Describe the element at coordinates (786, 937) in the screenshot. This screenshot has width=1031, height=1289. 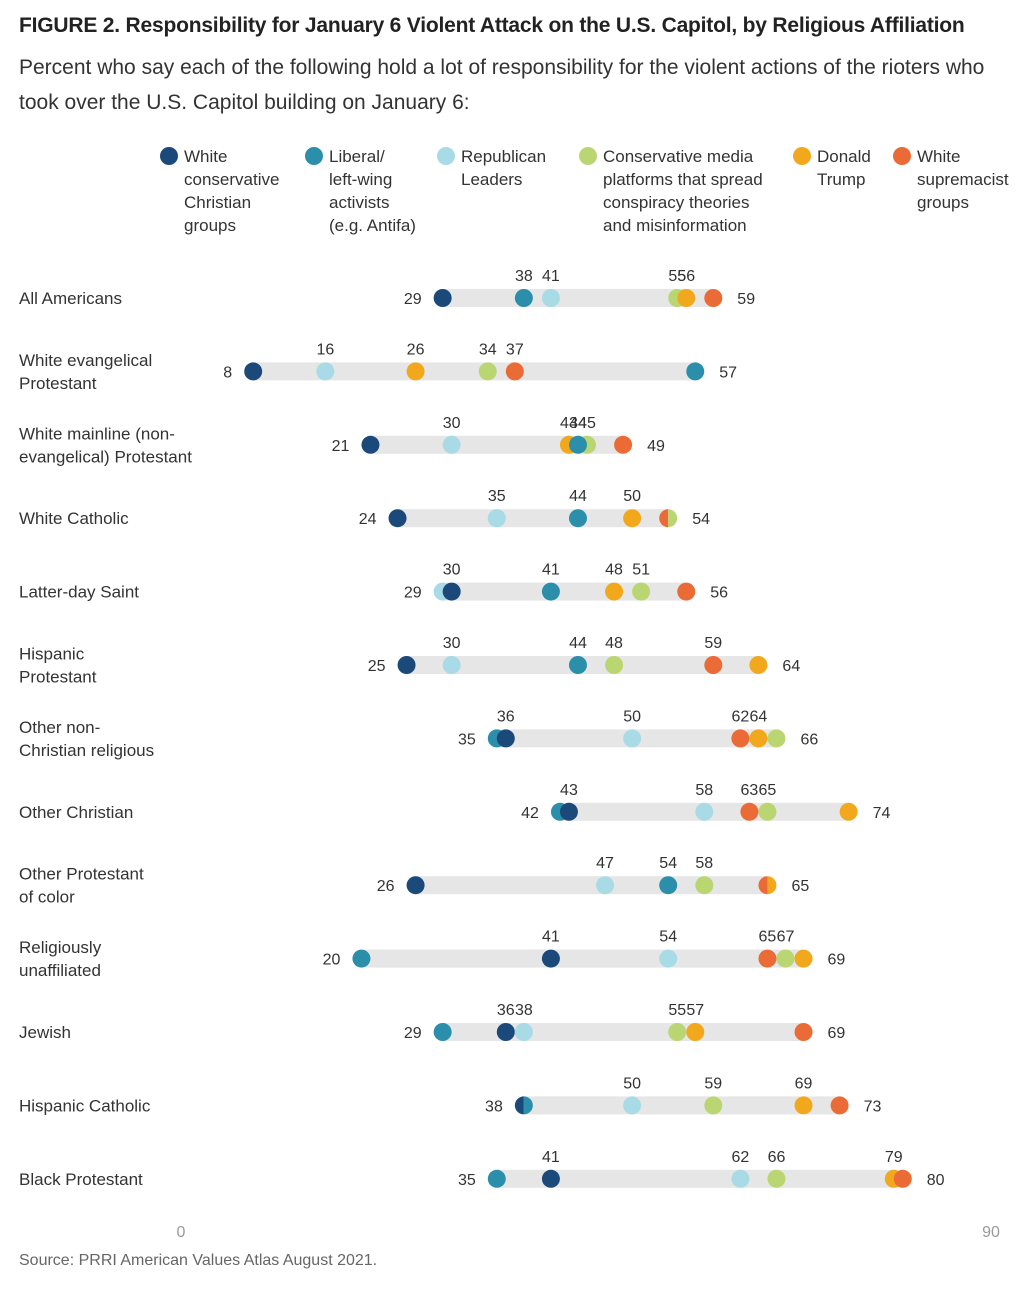
I see `value-label: 67` at that location.